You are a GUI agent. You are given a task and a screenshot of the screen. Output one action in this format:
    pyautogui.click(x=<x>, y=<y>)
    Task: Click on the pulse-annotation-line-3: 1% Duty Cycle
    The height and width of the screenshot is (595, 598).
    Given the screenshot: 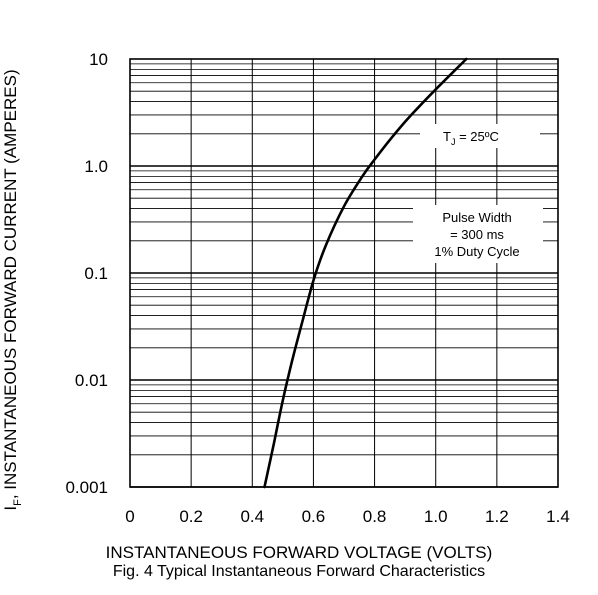 What is the action you would take?
    pyautogui.click(x=476, y=251)
    